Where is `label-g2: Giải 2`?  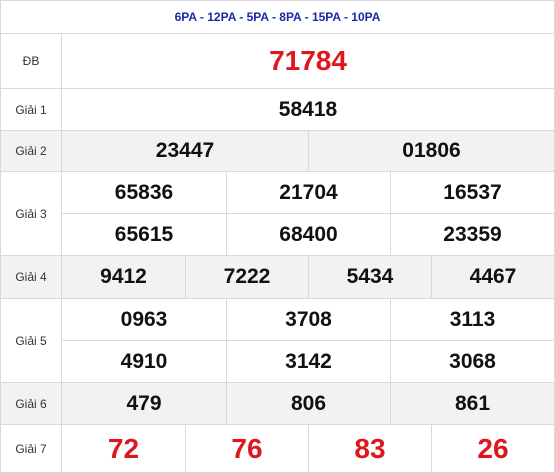 label-g2: Giải 2 is located at coordinates (31, 151).